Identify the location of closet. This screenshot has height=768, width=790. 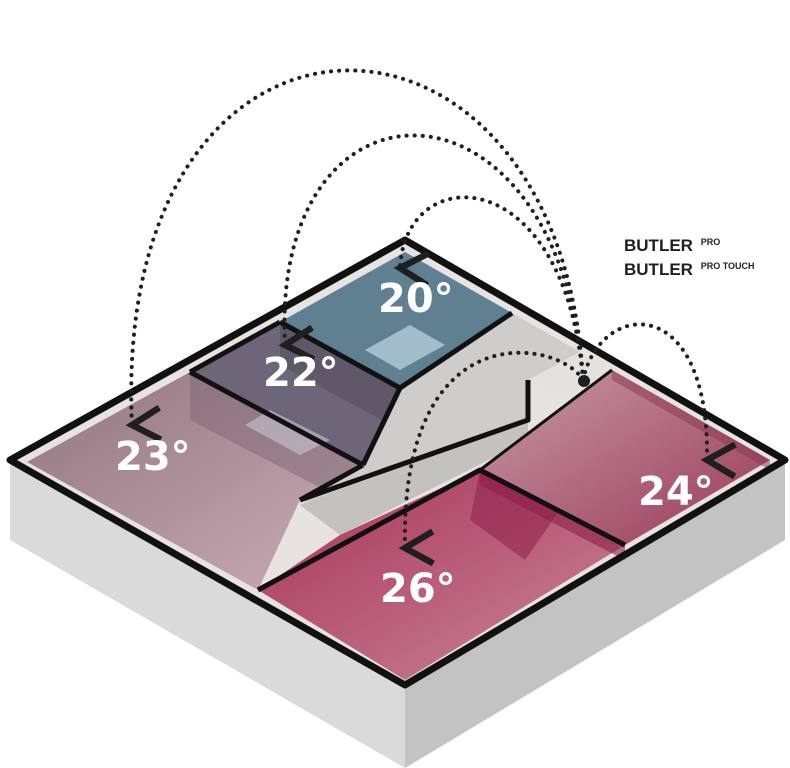
(570, 376).